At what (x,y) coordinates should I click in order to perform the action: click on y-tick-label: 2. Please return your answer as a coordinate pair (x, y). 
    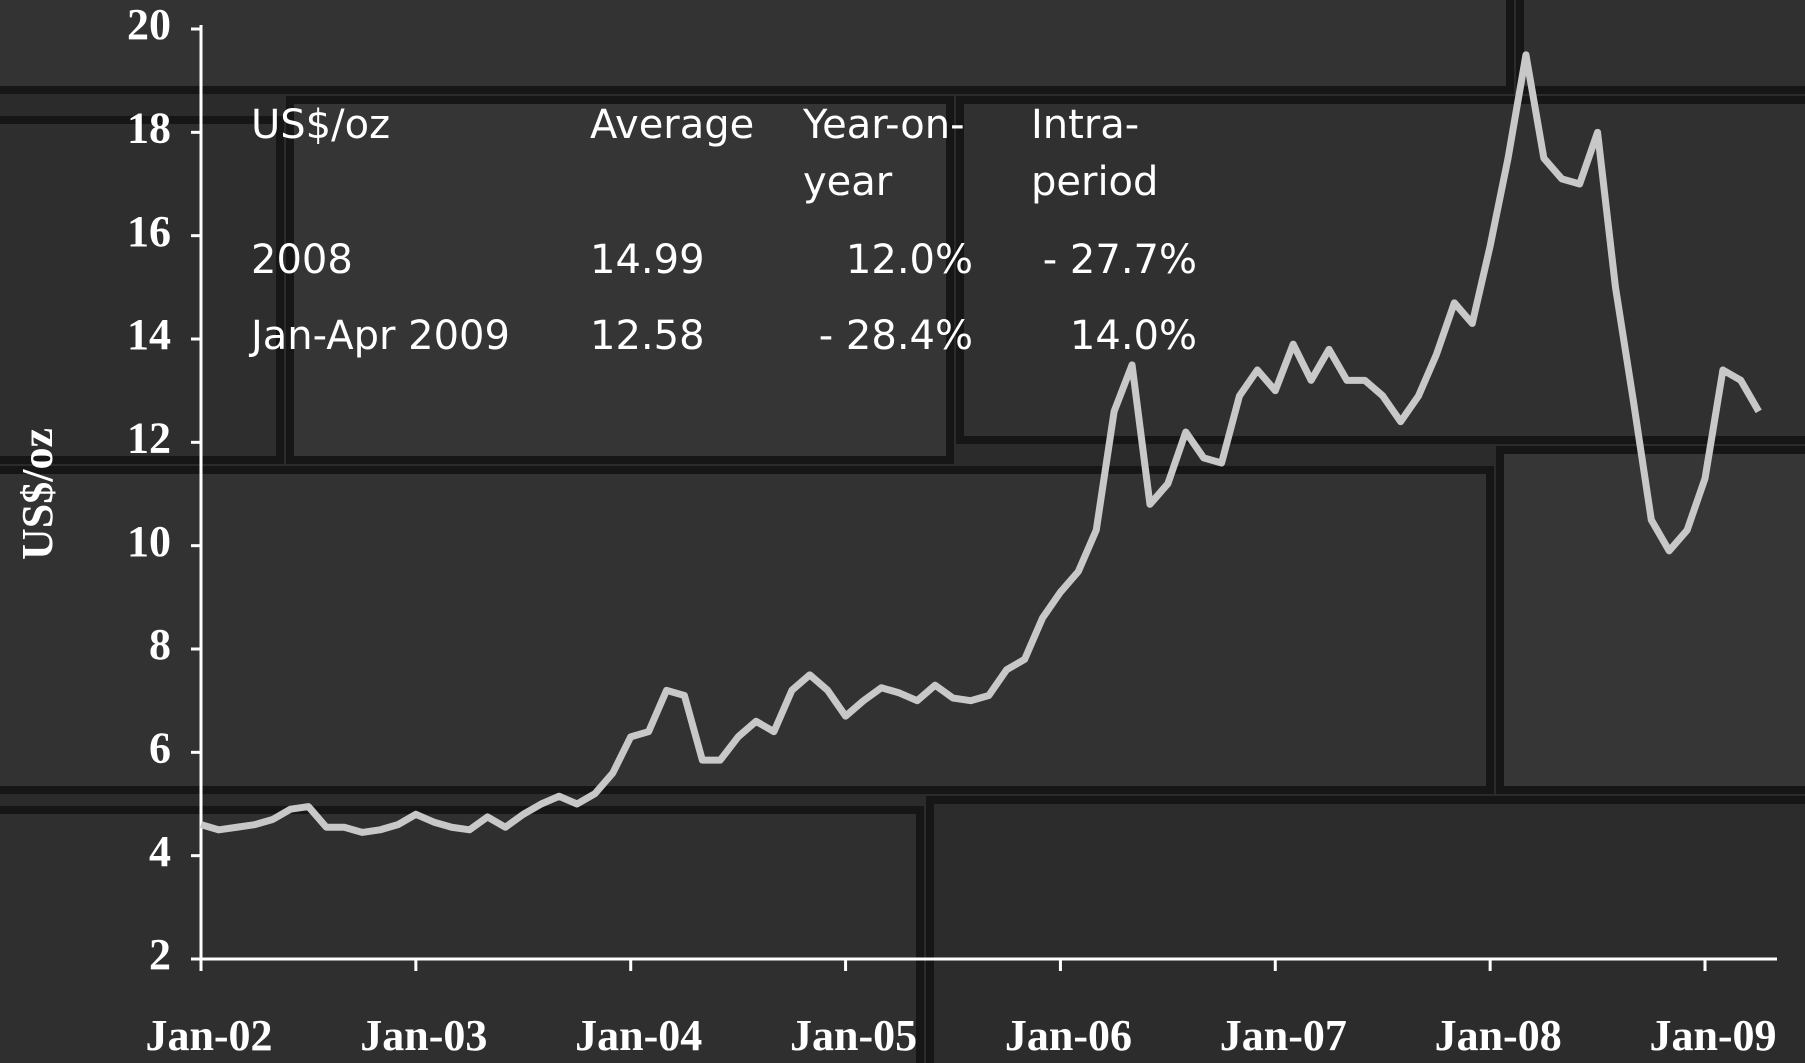
    Looking at the image, I should click on (160, 954).